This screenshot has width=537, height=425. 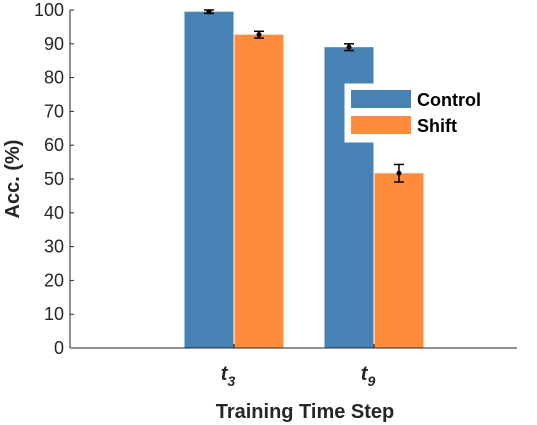 I want to click on y-tick-label: 50, so click(x=54, y=179).